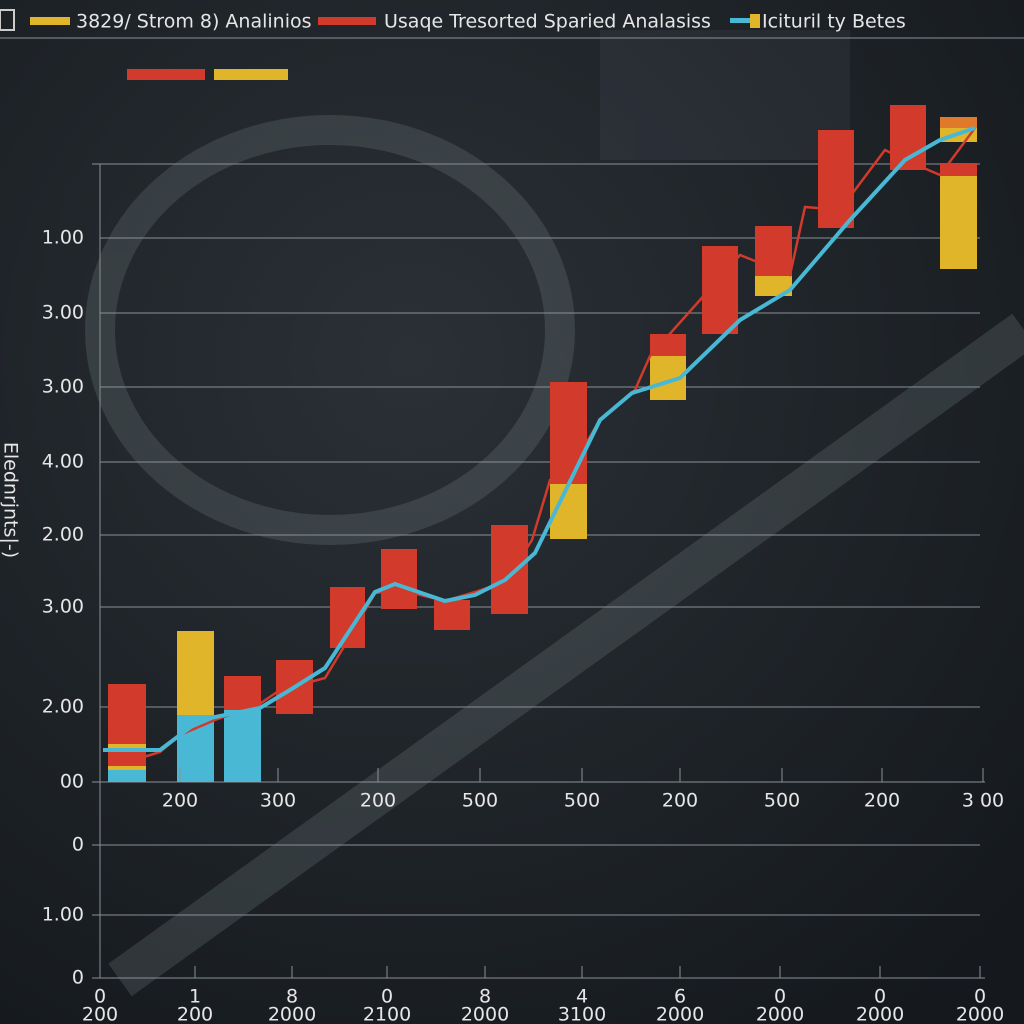 This screenshot has height=1024, width=1024. What do you see at coordinates (983, 801) in the screenshot?
I see `x-tick-label: 3 00` at bounding box center [983, 801].